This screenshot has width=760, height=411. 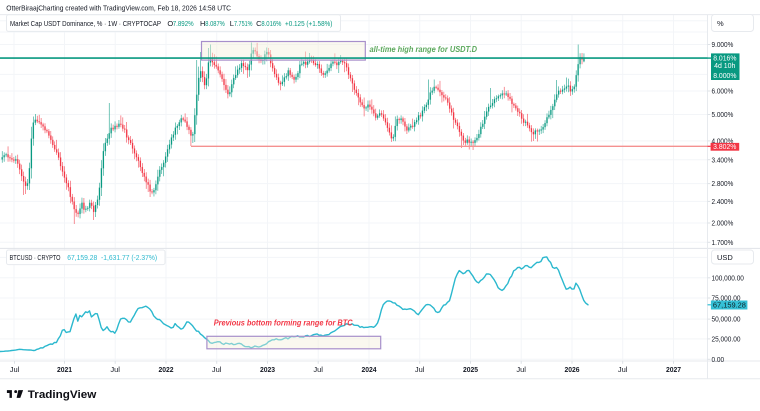 What do you see at coordinates (165, 369) in the screenshot?
I see `svg-text: 2022` at bounding box center [165, 369].